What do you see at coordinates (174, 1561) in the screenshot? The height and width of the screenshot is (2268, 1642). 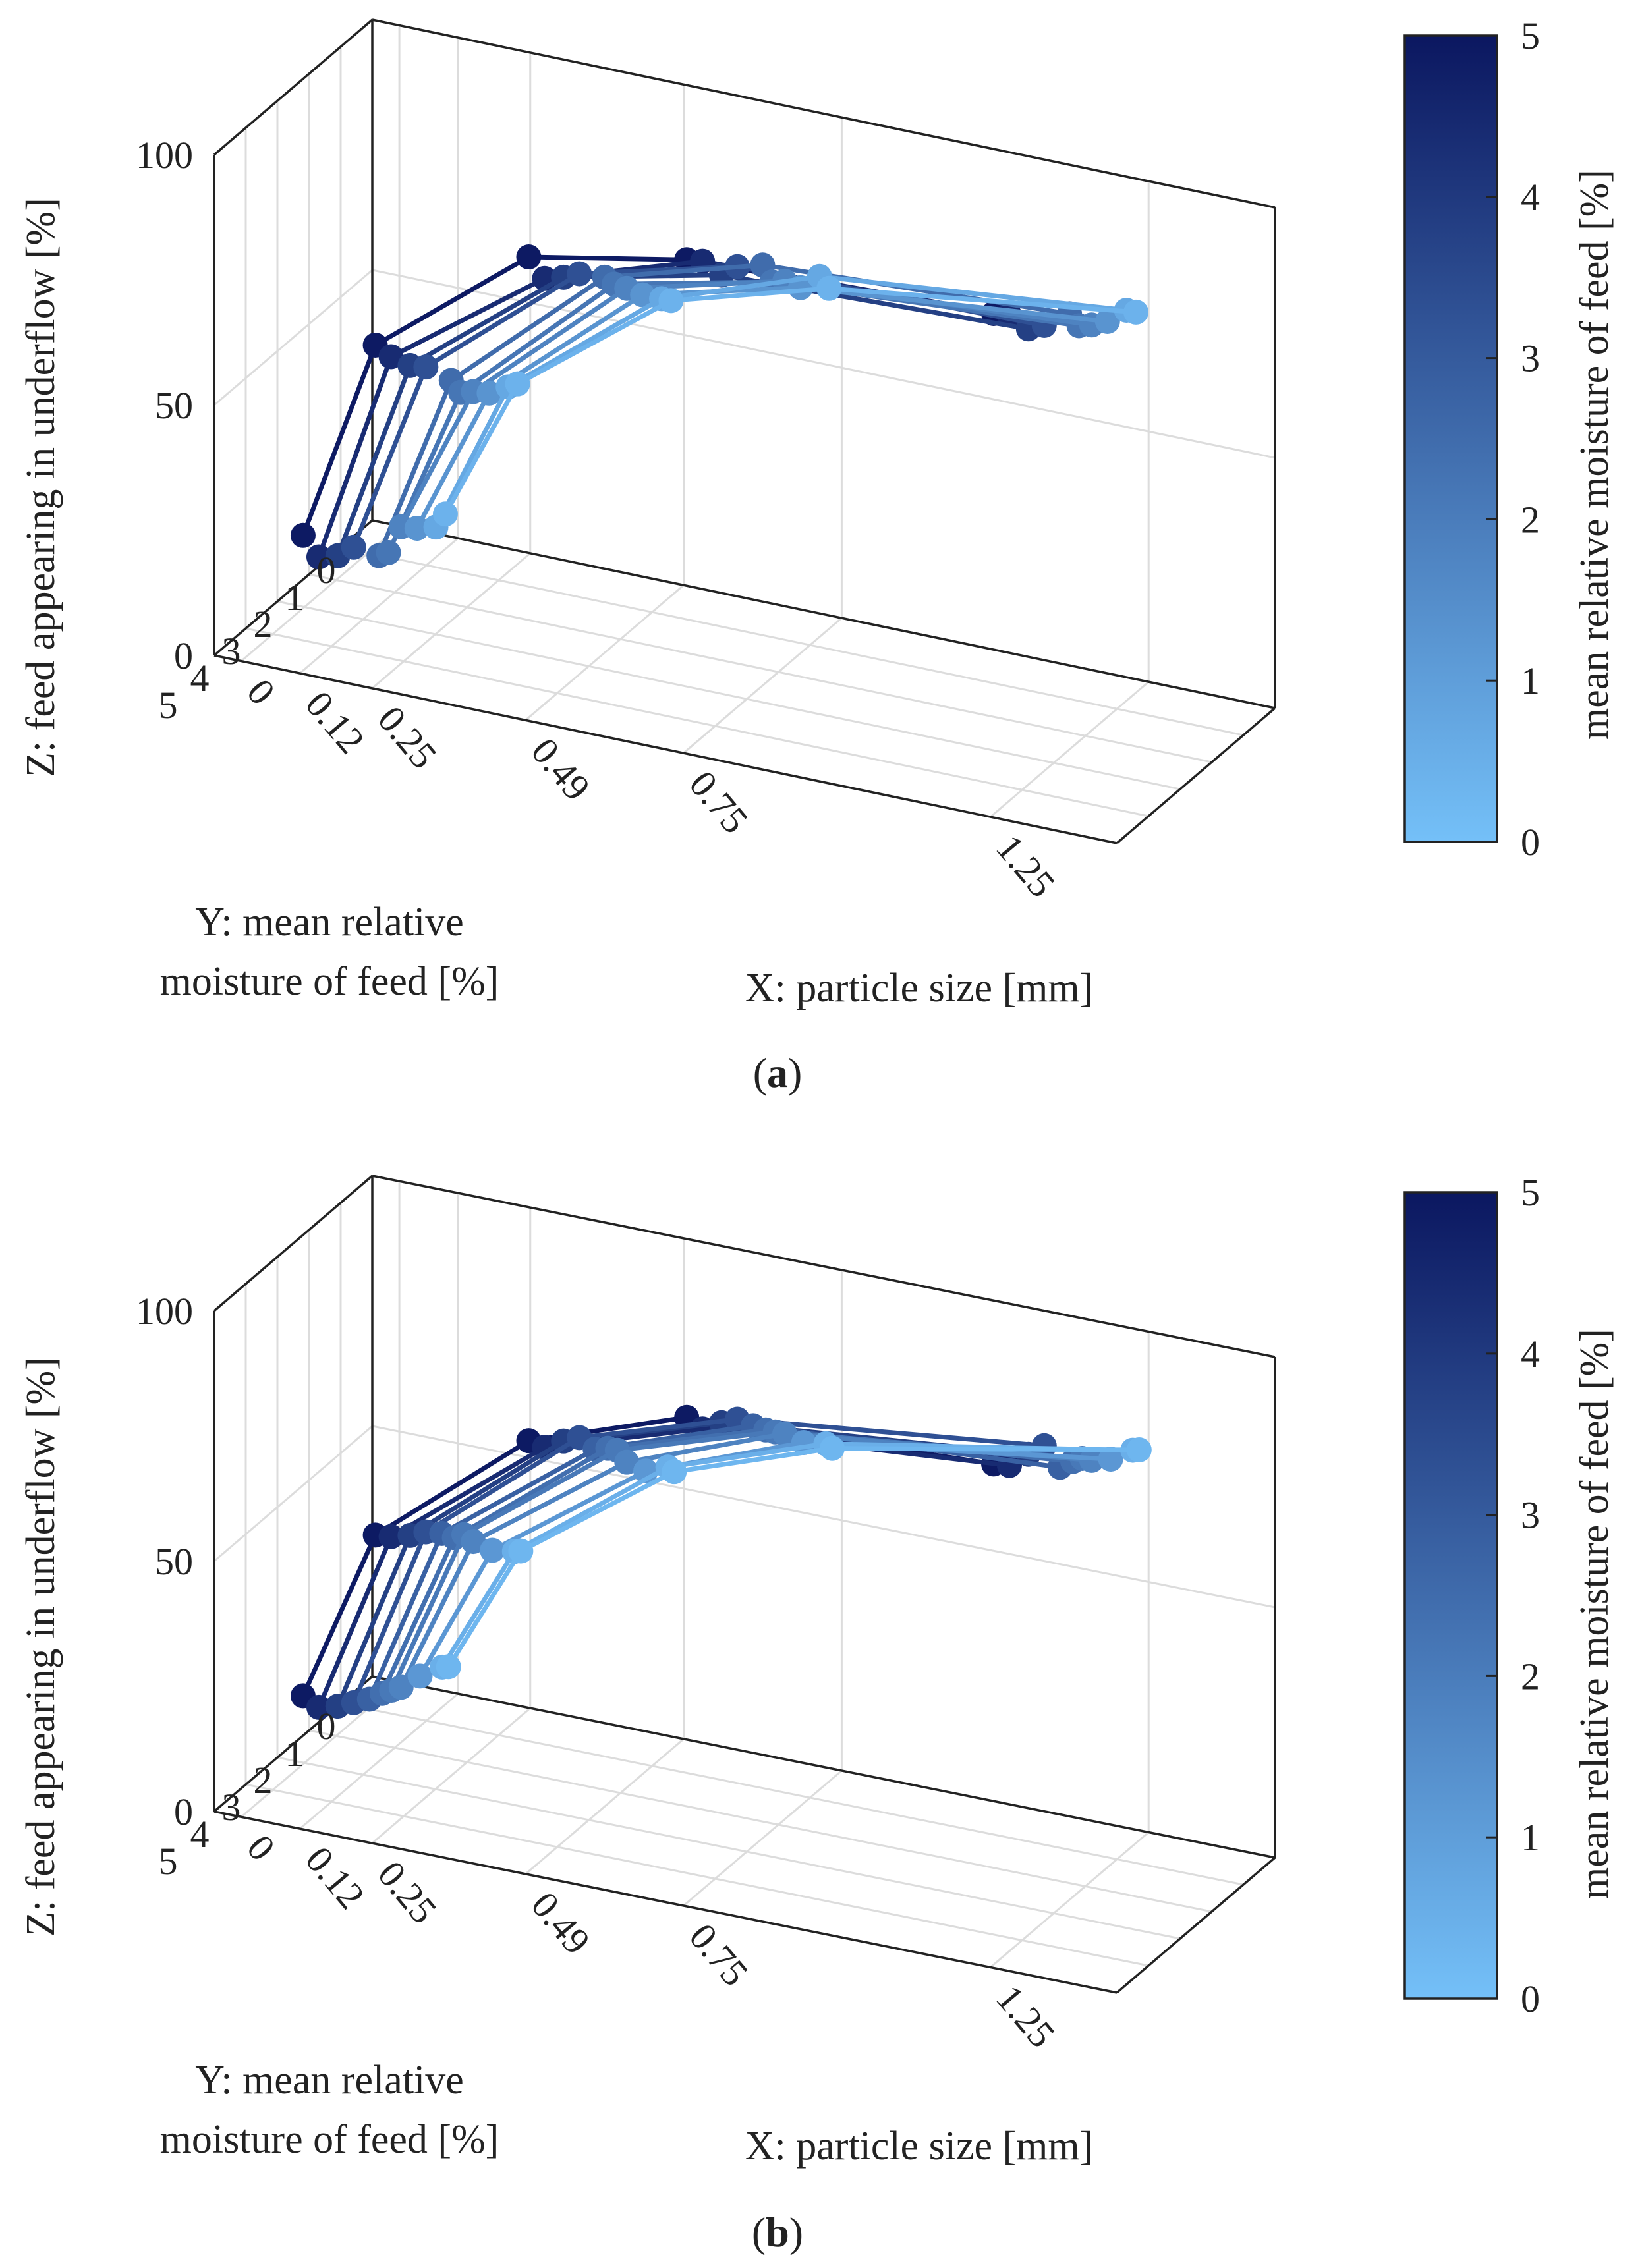 I see `z-tick-label-b-1: 50` at bounding box center [174, 1561].